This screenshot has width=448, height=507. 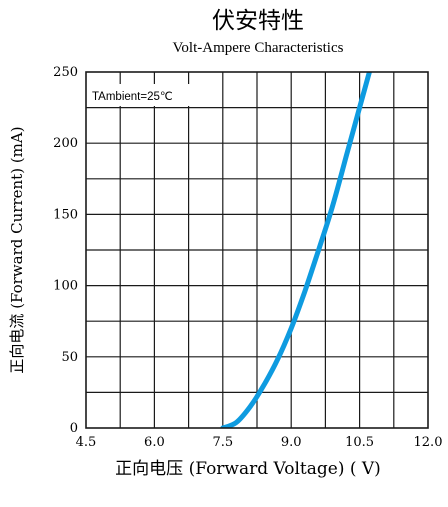 What do you see at coordinates (74, 428) in the screenshot?
I see `y-tick-label: 0` at bounding box center [74, 428].